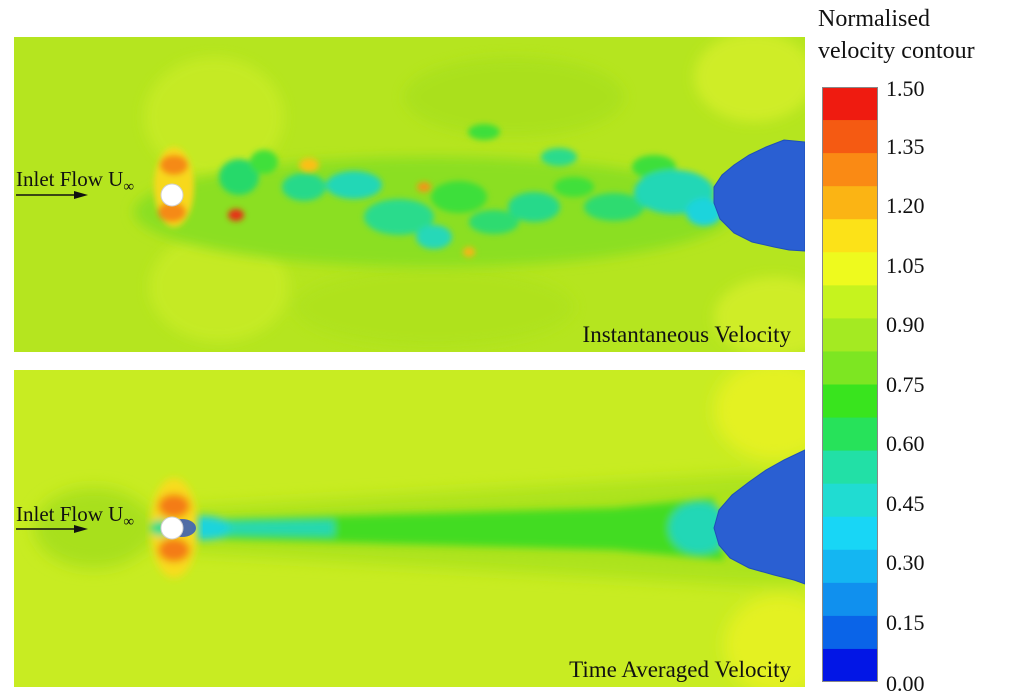 Image resolution: width=1012 pixels, height=696 pixels. I want to click on instantaneous-velocity-caption: Instantaneous Velocity, so click(686, 334).